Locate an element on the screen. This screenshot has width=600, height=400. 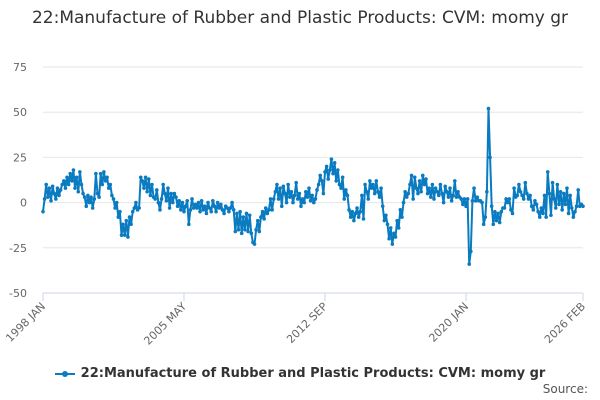
x-tick-label: 2012 SEP is located at coordinates (307, 323).